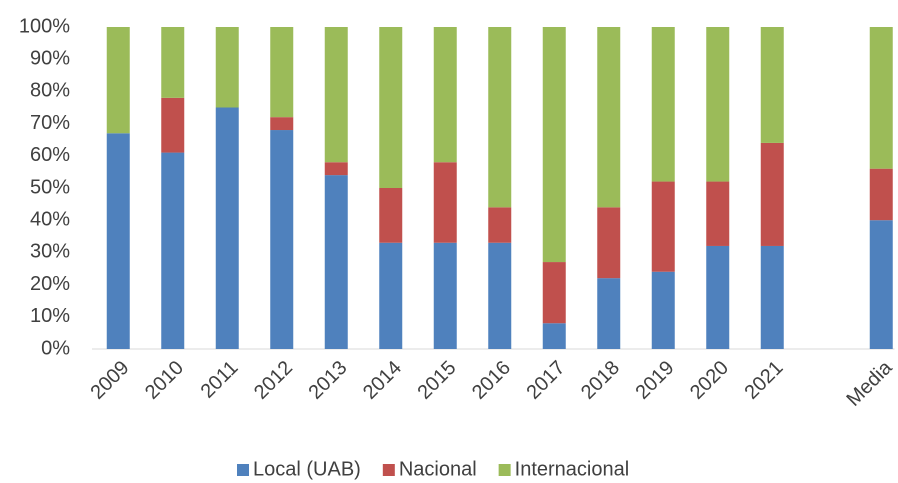  What do you see at coordinates (438, 469) in the screenshot?
I see `legend-label: Nacional` at bounding box center [438, 469].